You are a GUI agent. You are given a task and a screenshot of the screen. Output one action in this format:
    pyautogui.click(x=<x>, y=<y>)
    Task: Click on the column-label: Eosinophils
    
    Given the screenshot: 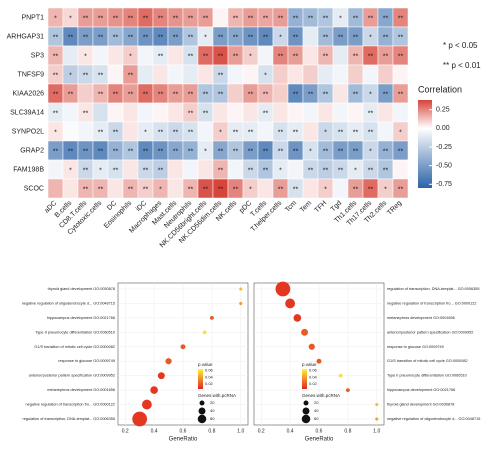 What is the action you would take?
    pyautogui.click(x=118, y=214)
    